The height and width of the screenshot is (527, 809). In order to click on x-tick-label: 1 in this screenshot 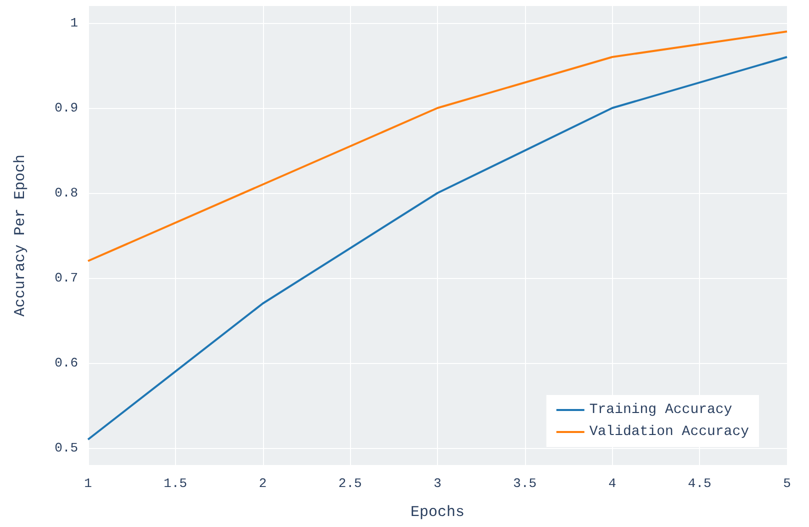, I will do `click(88, 483)`.